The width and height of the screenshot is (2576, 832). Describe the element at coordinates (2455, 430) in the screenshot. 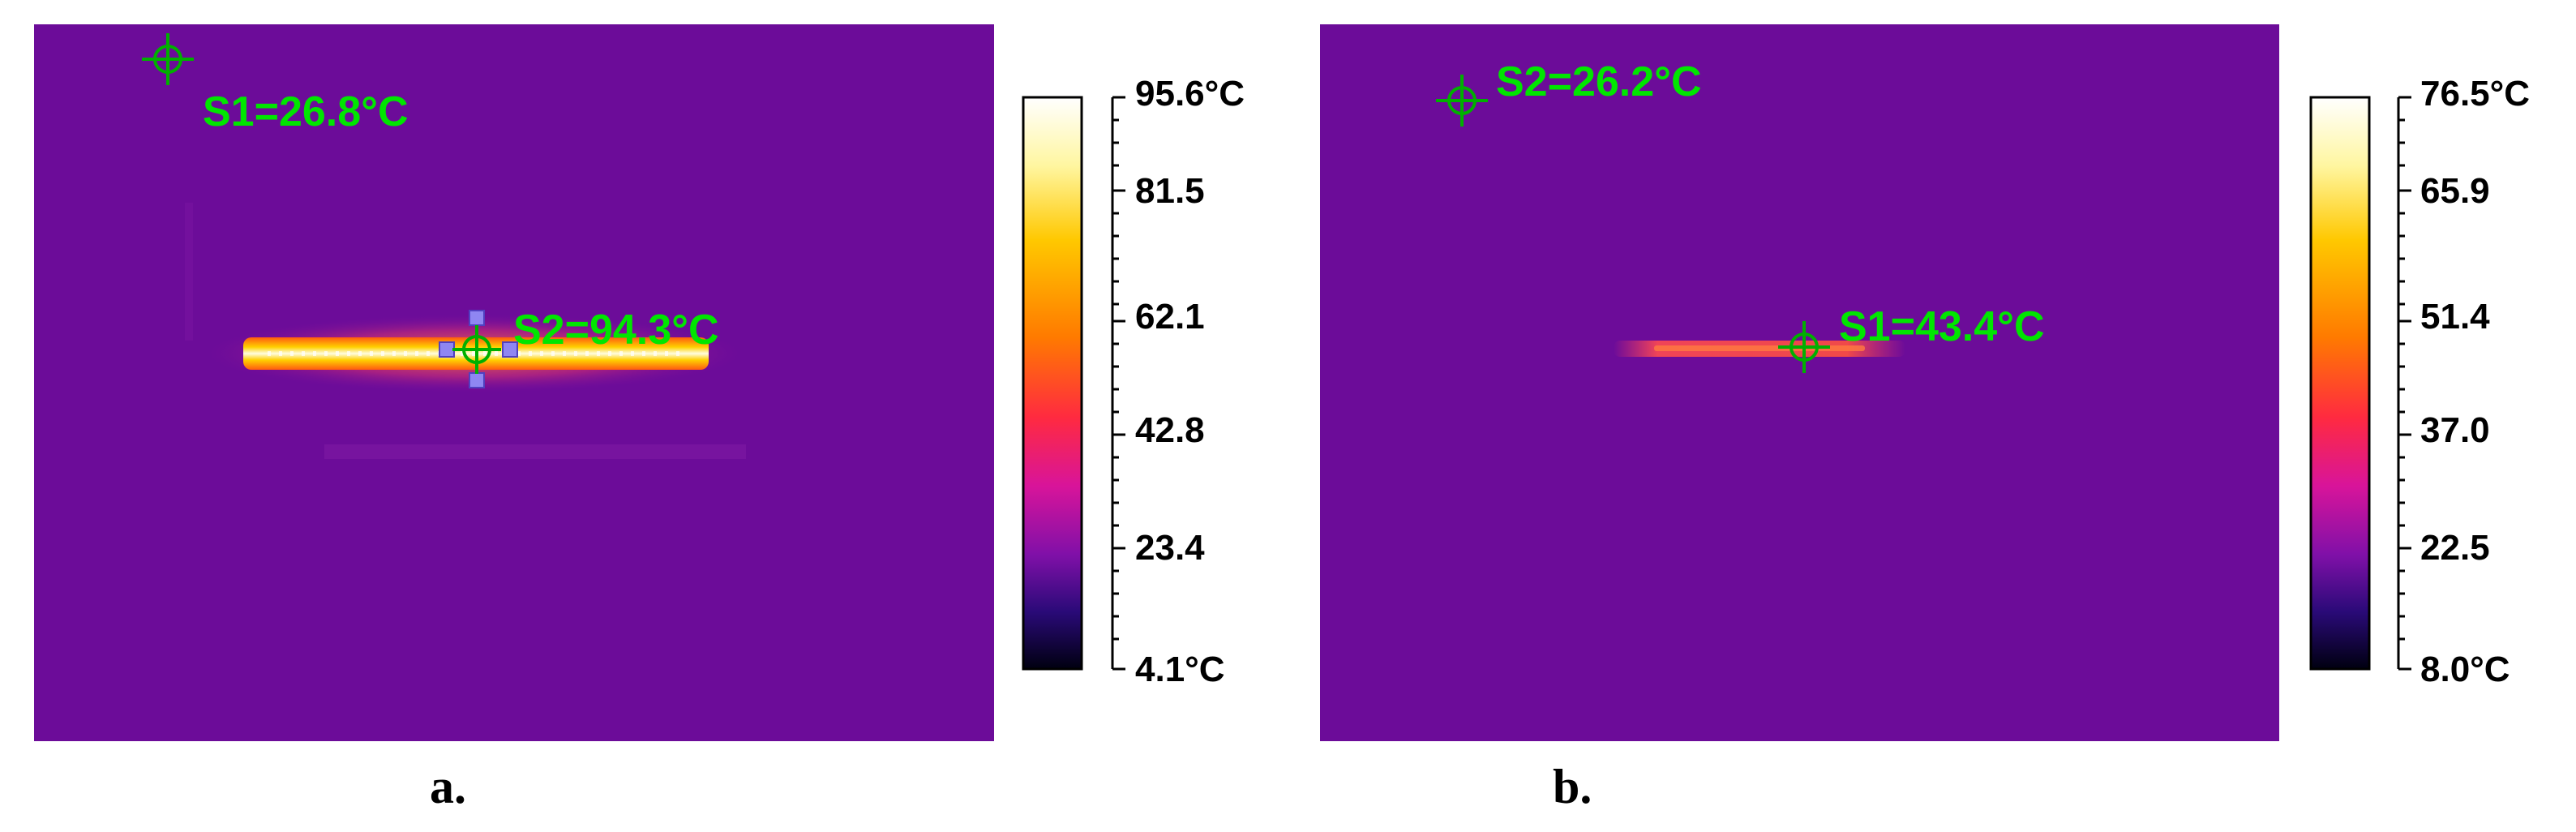

I see `scale-tick-label-b-3: 37.0` at that location.